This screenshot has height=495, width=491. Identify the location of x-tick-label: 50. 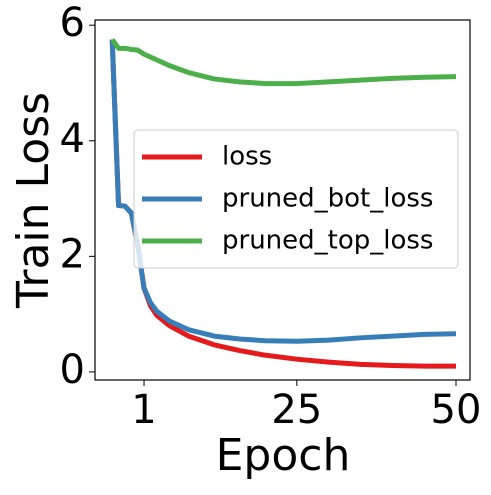
(456, 410).